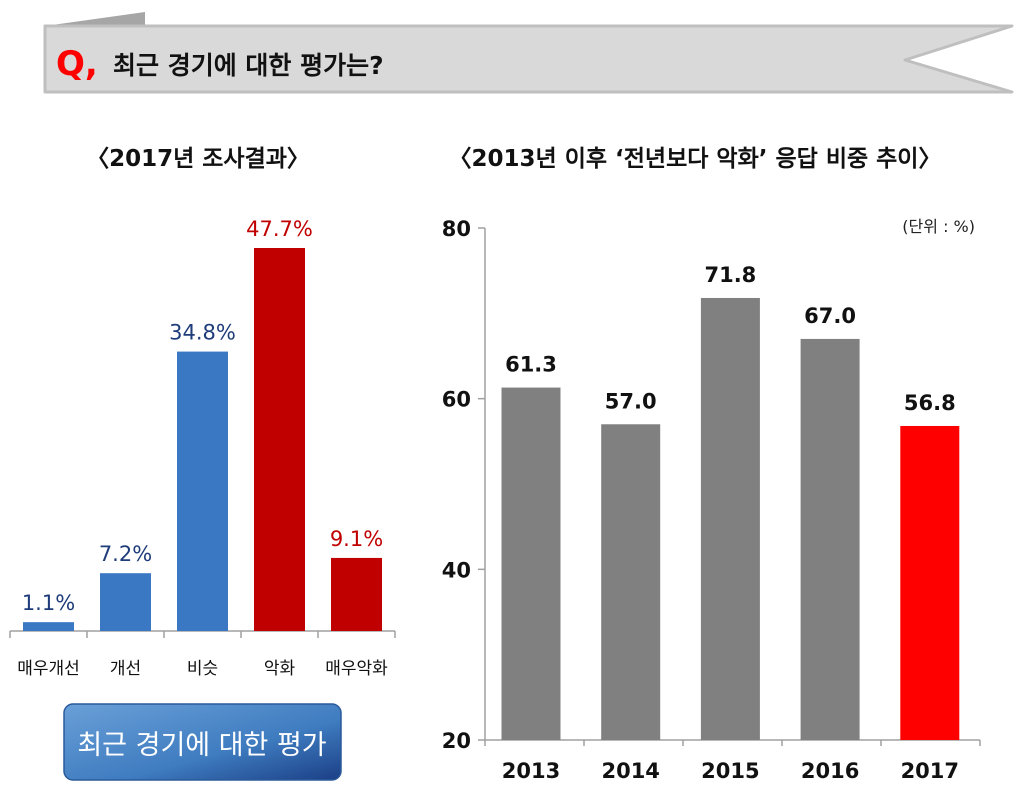  Describe the element at coordinates (631, 401) in the screenshot. I see `data-label: 57.0` at that location.